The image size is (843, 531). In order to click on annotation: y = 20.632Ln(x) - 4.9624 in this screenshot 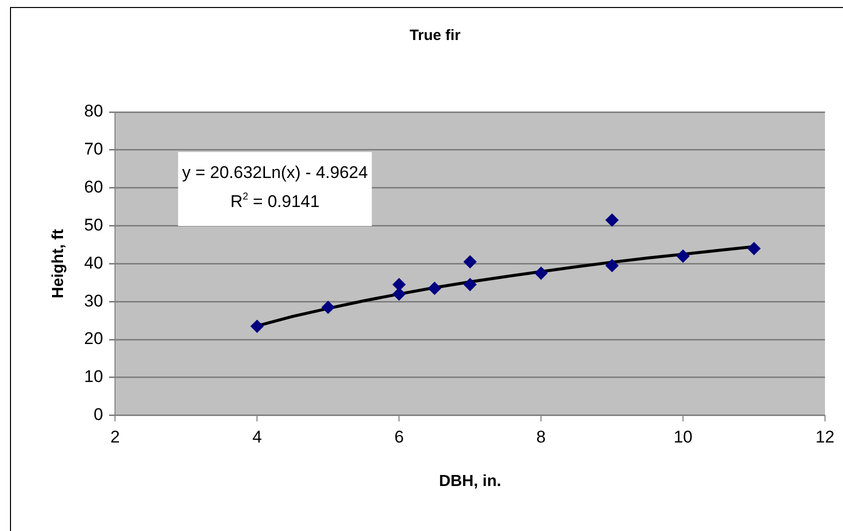, I will do `click(275, 172)`.